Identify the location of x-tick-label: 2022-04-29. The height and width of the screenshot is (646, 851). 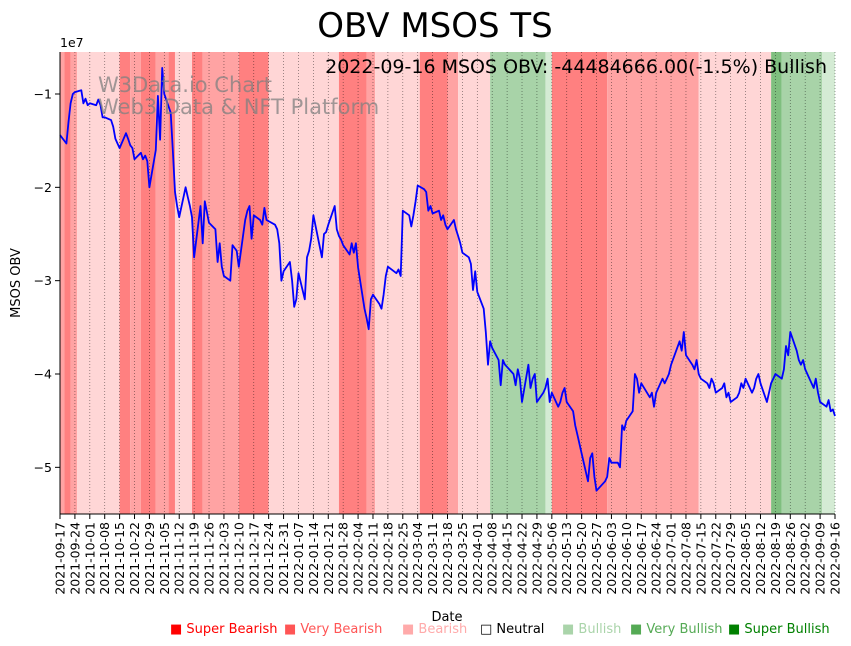
(536, 558).